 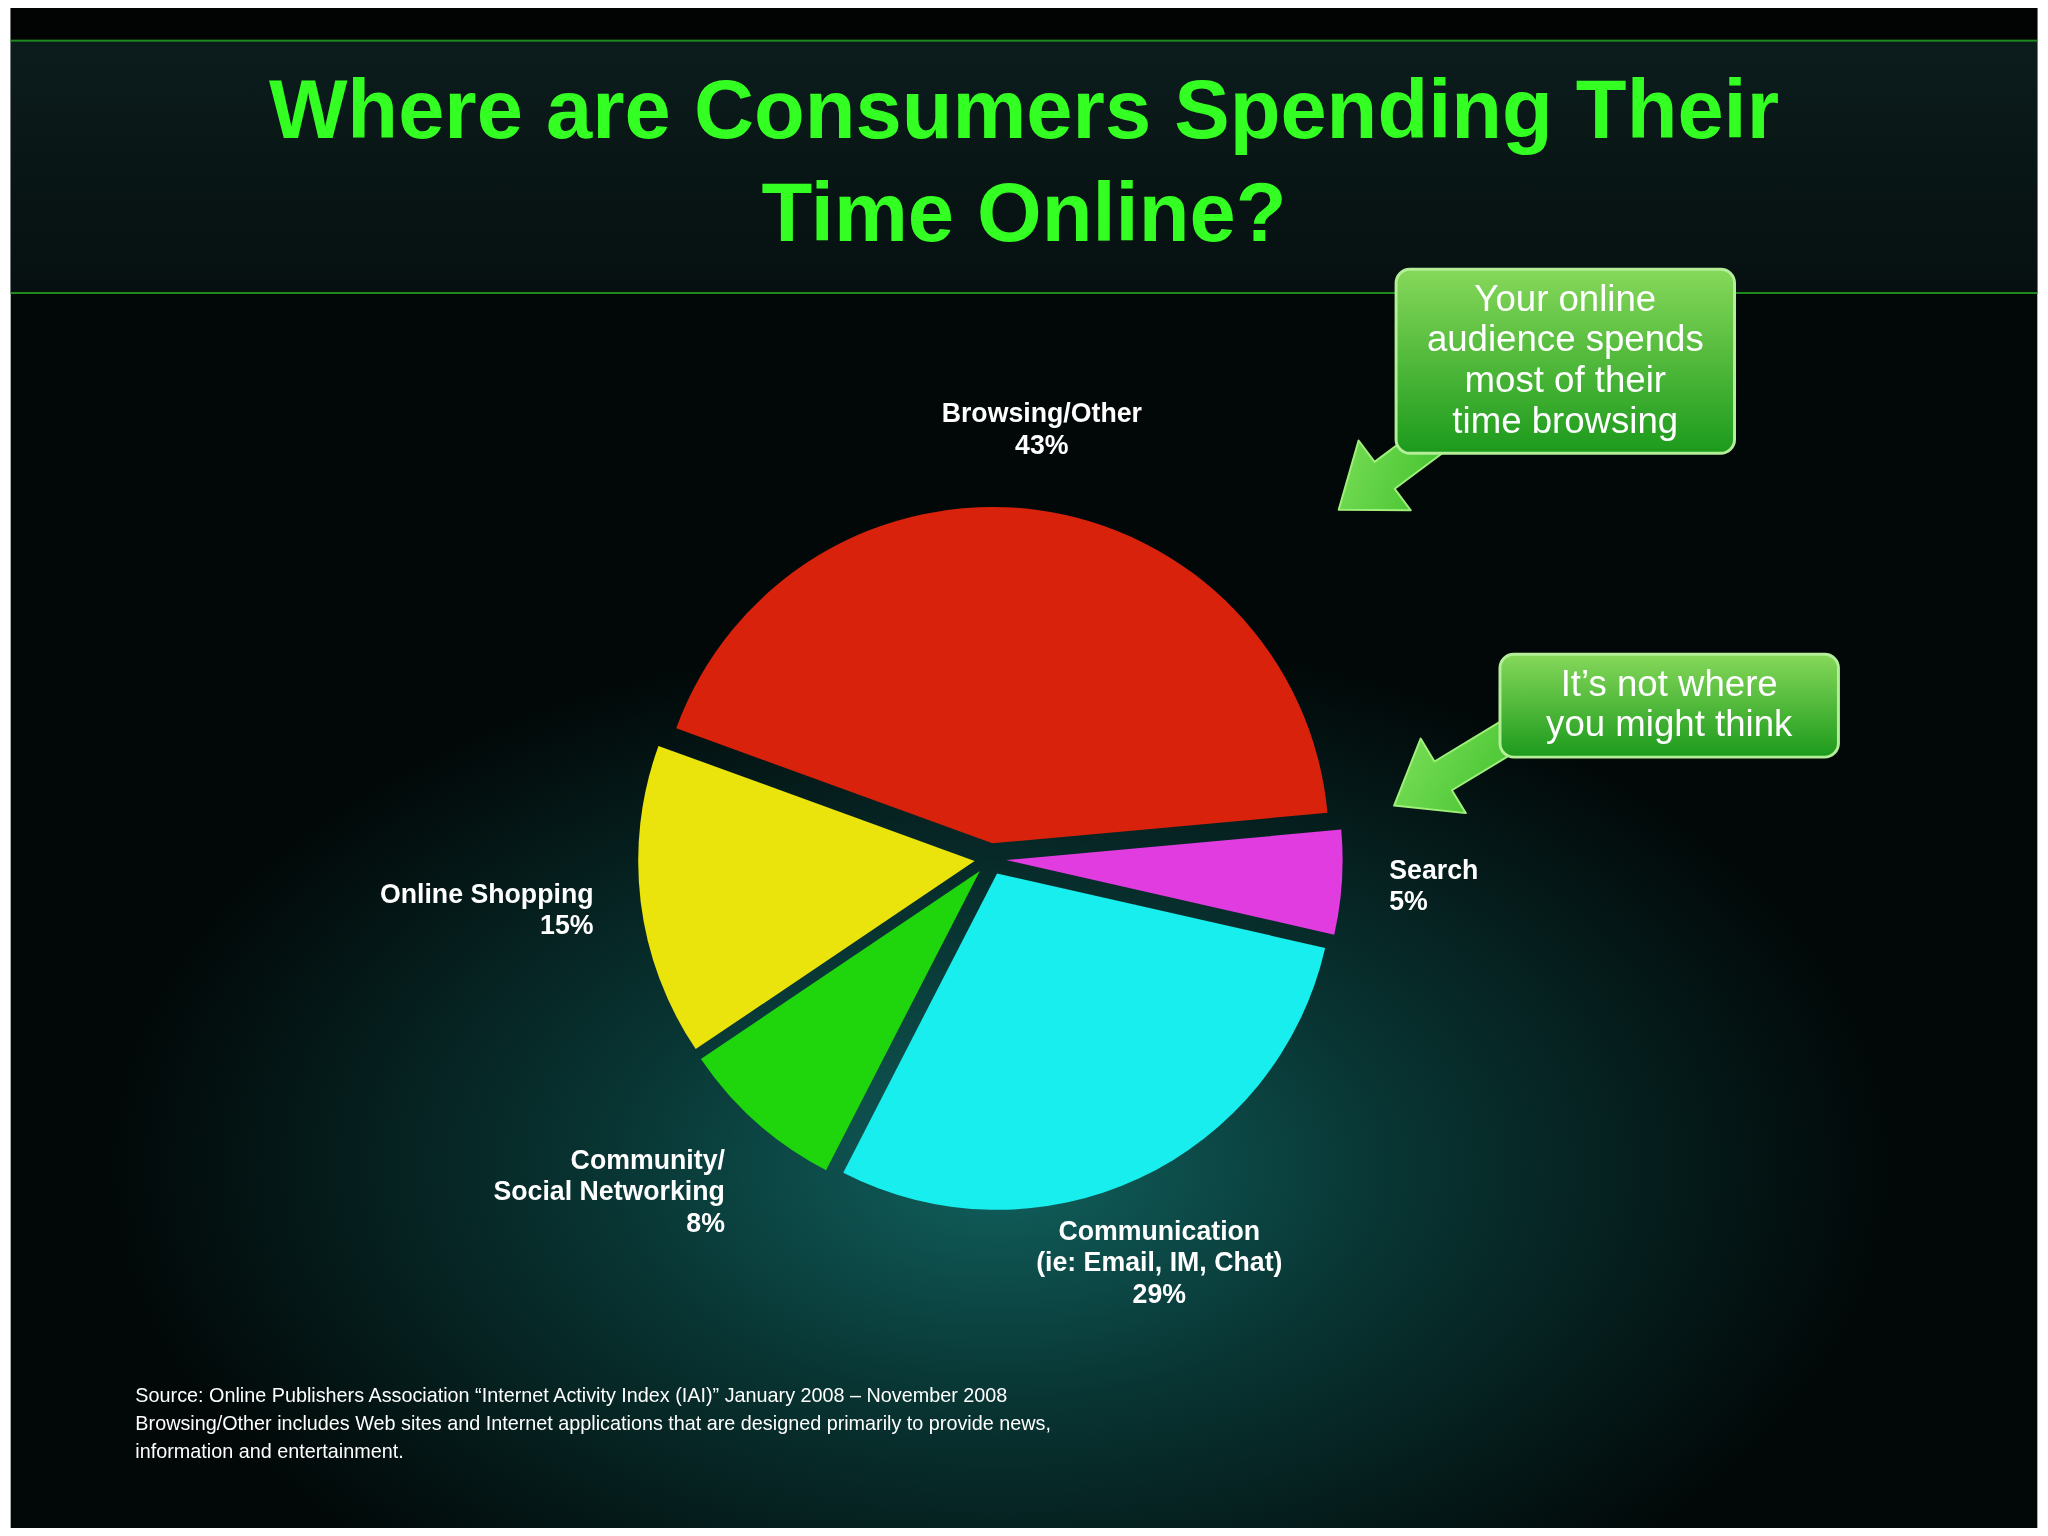 I want to click on source-note: Source: Online Publishers Association “Internet Activity Index (IAI)” January 2008 – November 2008, so click(x=571, y=1395).